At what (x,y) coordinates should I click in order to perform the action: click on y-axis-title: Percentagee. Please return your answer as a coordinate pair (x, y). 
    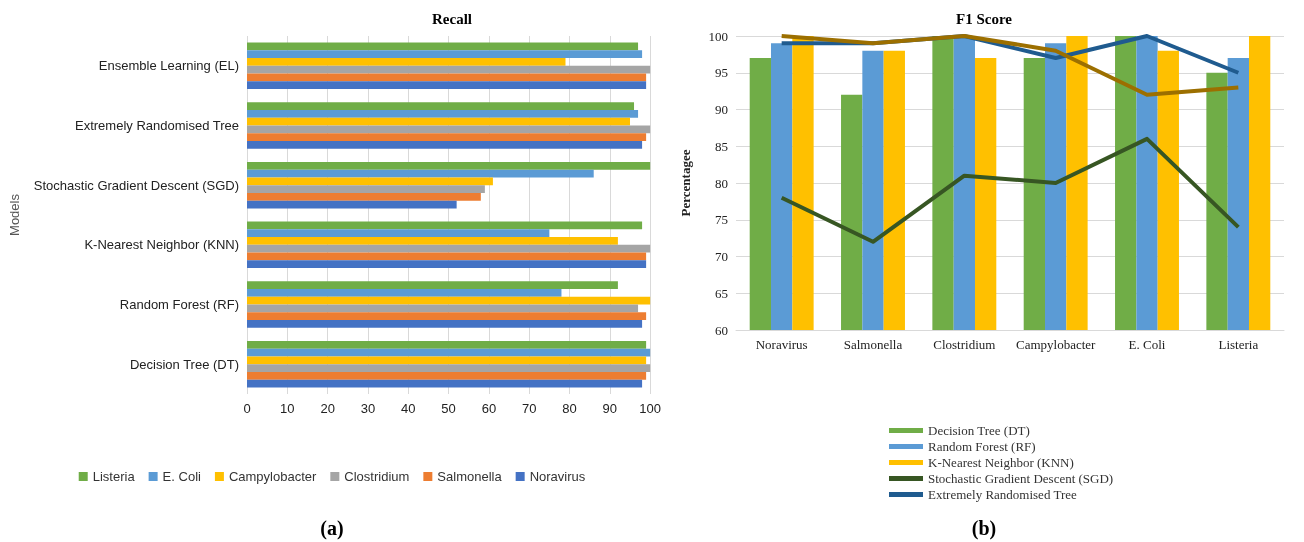
    Looking at the image, I should click on (685, 183).